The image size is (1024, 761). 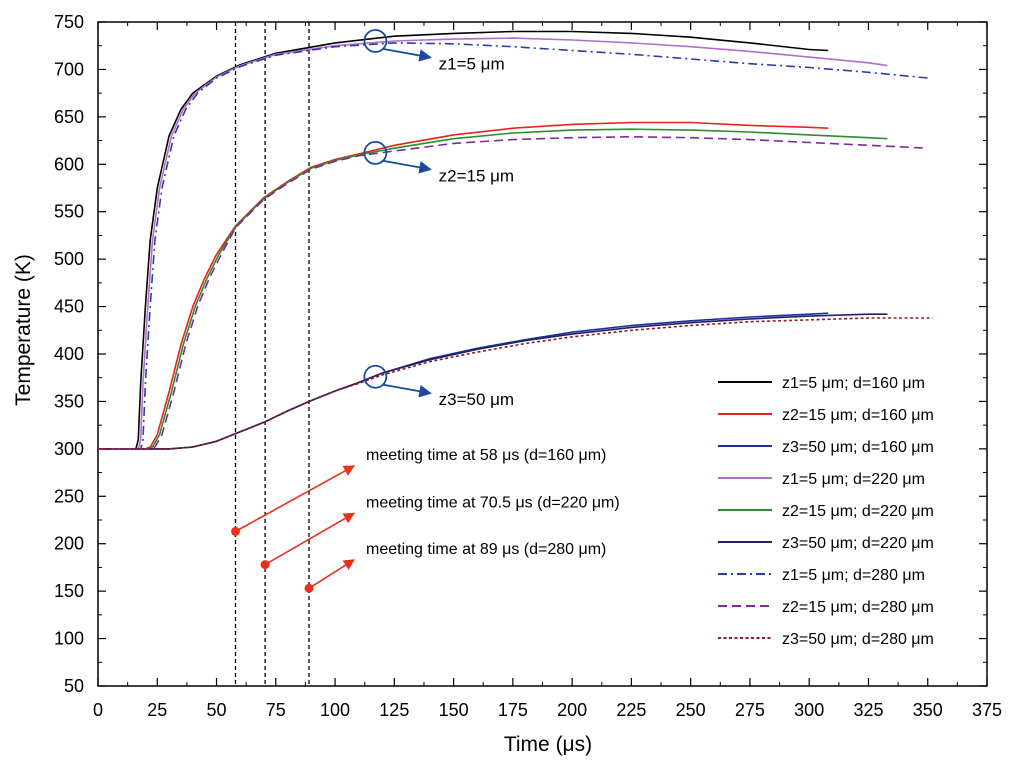 I want to click on legend-label: z2=15 μm; d=160 μm, so click(x=858, y=415).